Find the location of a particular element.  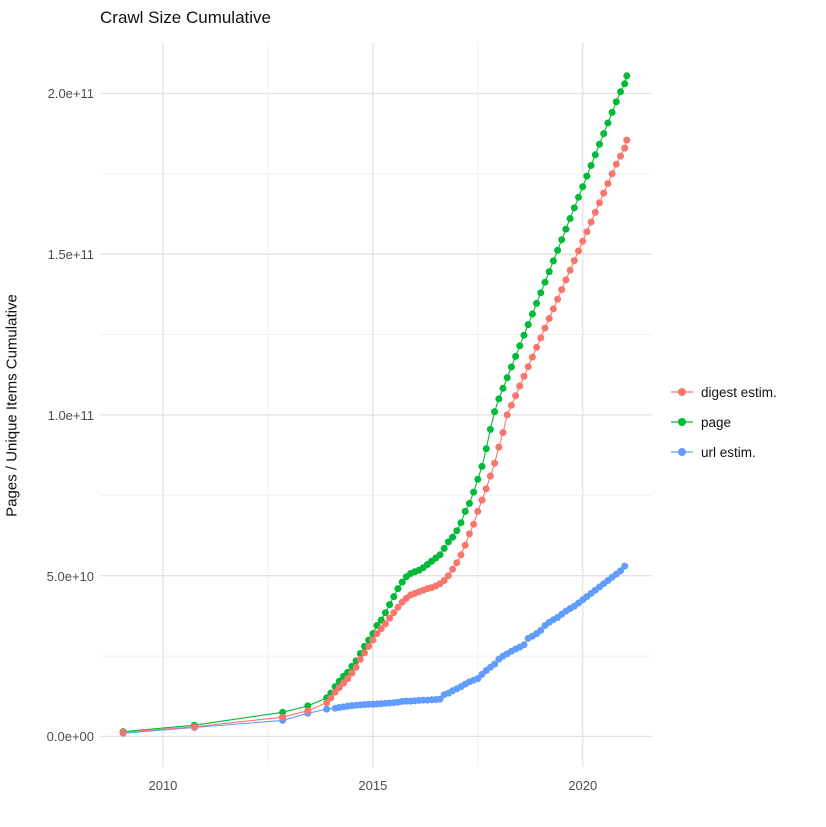

legend: digest estim. page url estim. is located at coordinates (723, 422).